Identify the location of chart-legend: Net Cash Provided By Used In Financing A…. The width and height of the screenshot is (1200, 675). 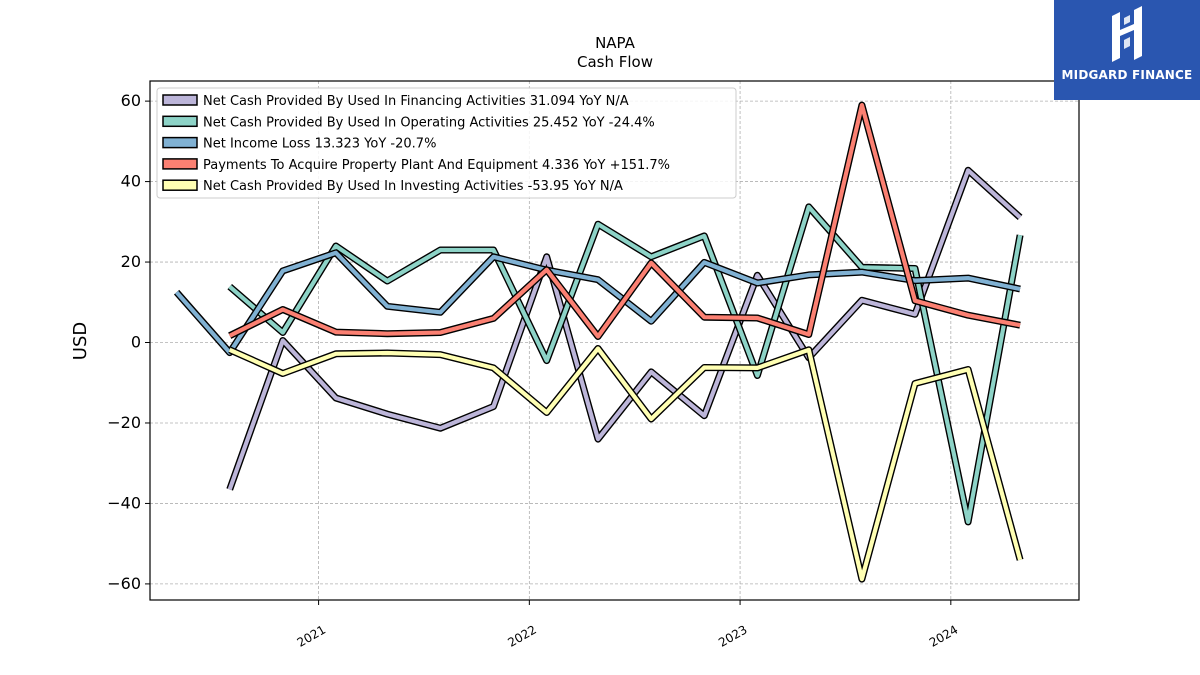
(446, 143).